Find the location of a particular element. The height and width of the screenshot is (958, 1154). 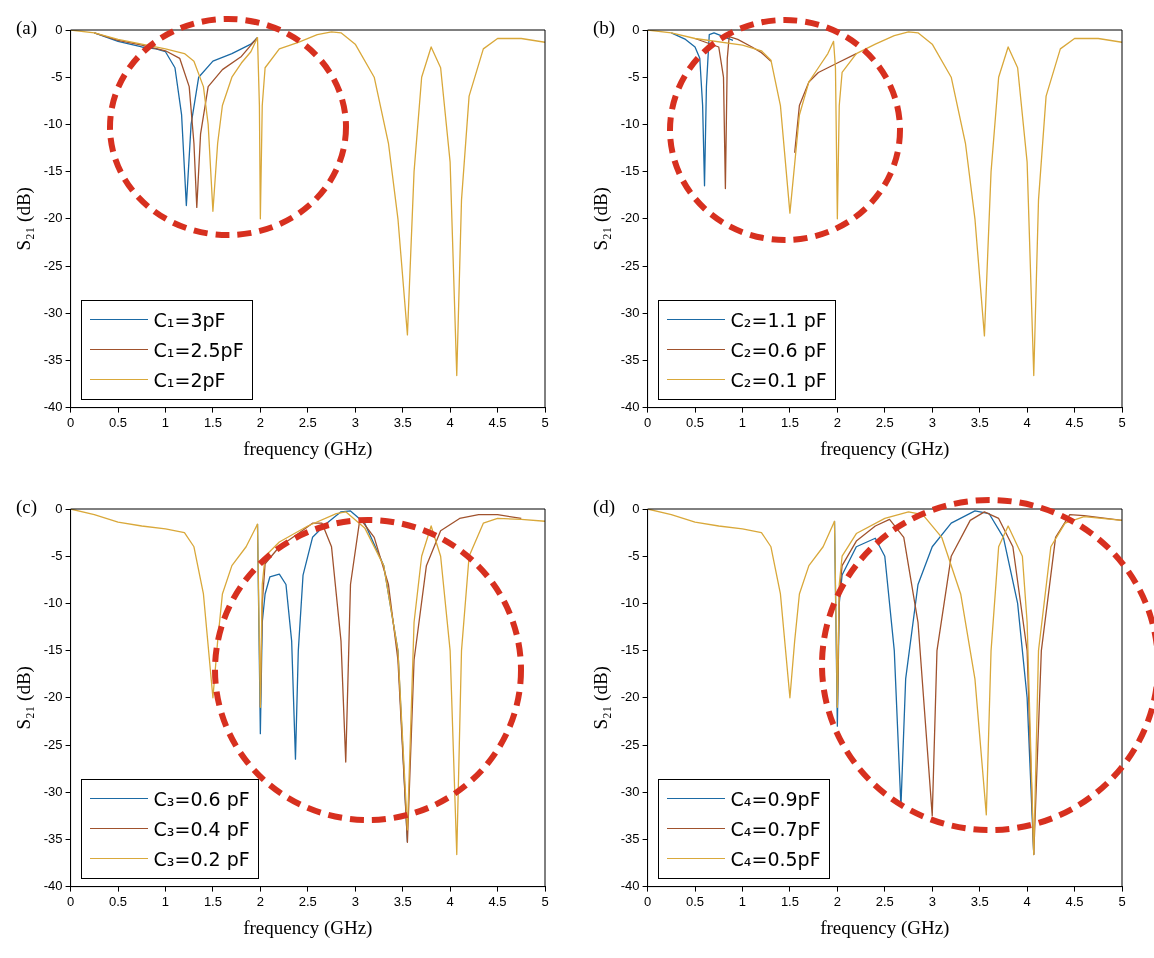

legend-label: C₄=0.5pF is located at coordinates (775, 858).